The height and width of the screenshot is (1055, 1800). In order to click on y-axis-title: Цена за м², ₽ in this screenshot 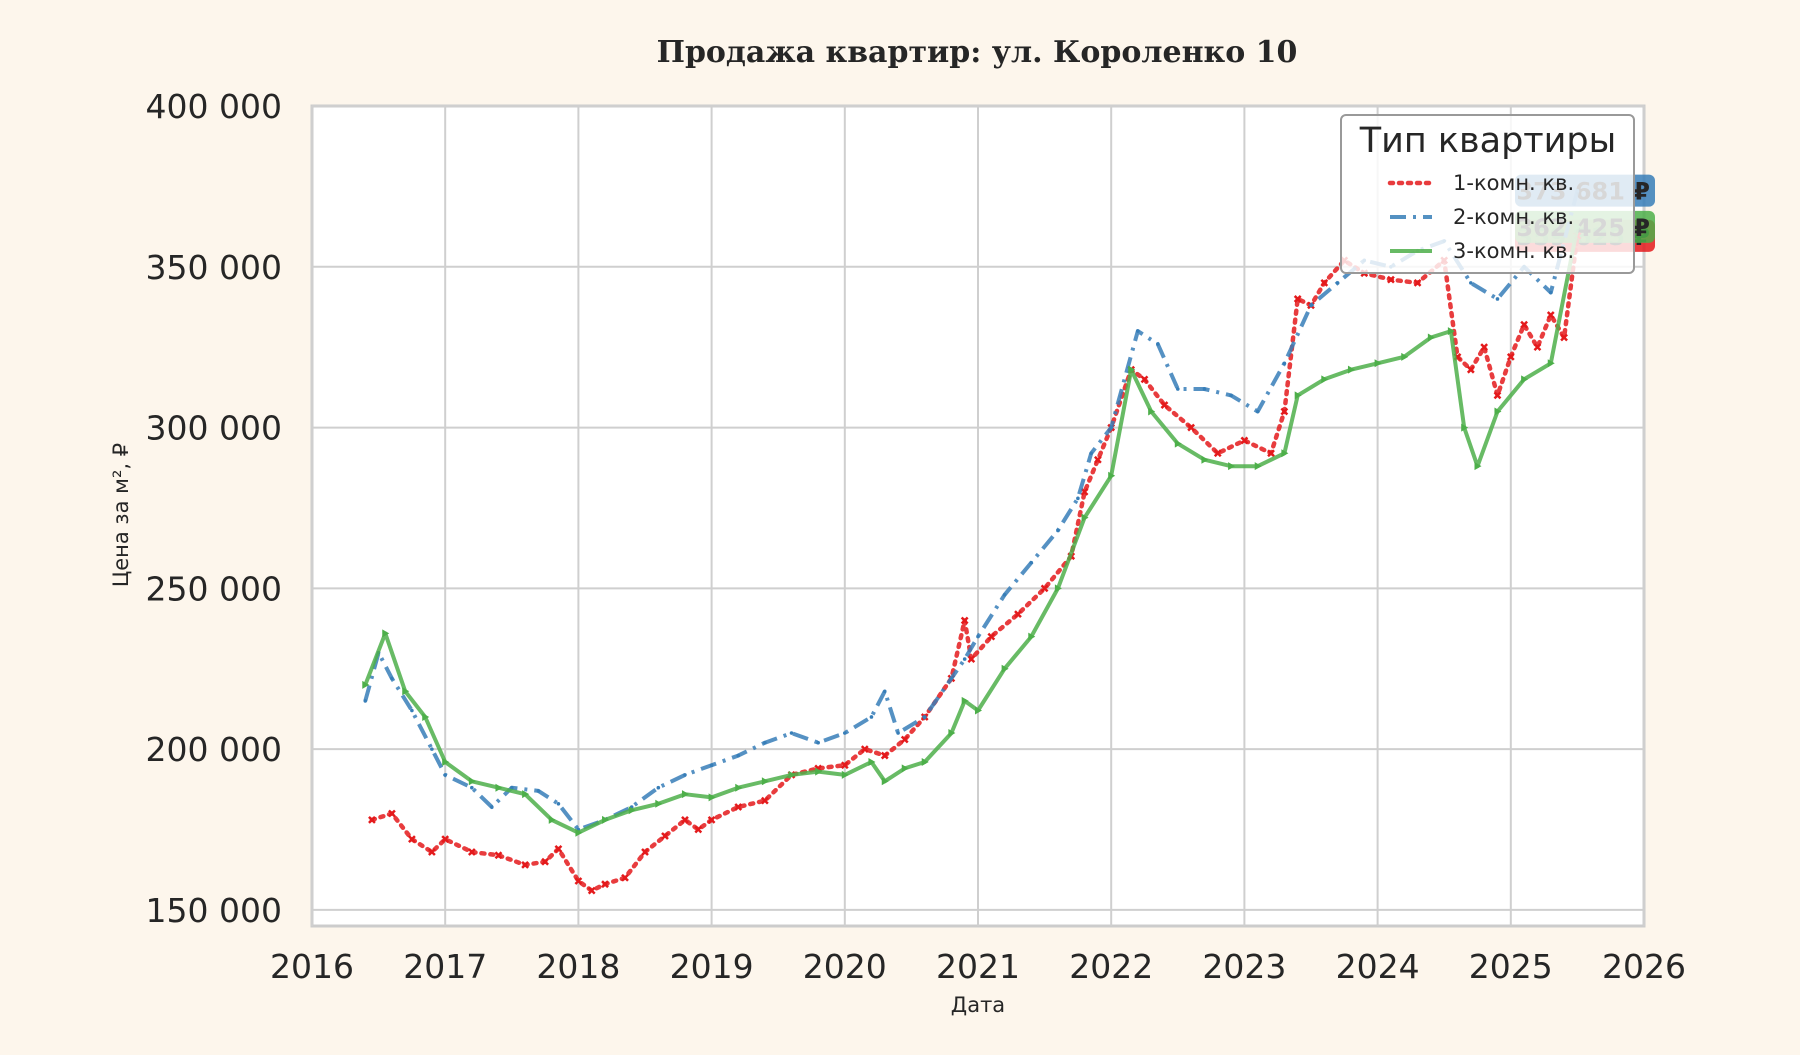, I will do `click(121, 515)`.